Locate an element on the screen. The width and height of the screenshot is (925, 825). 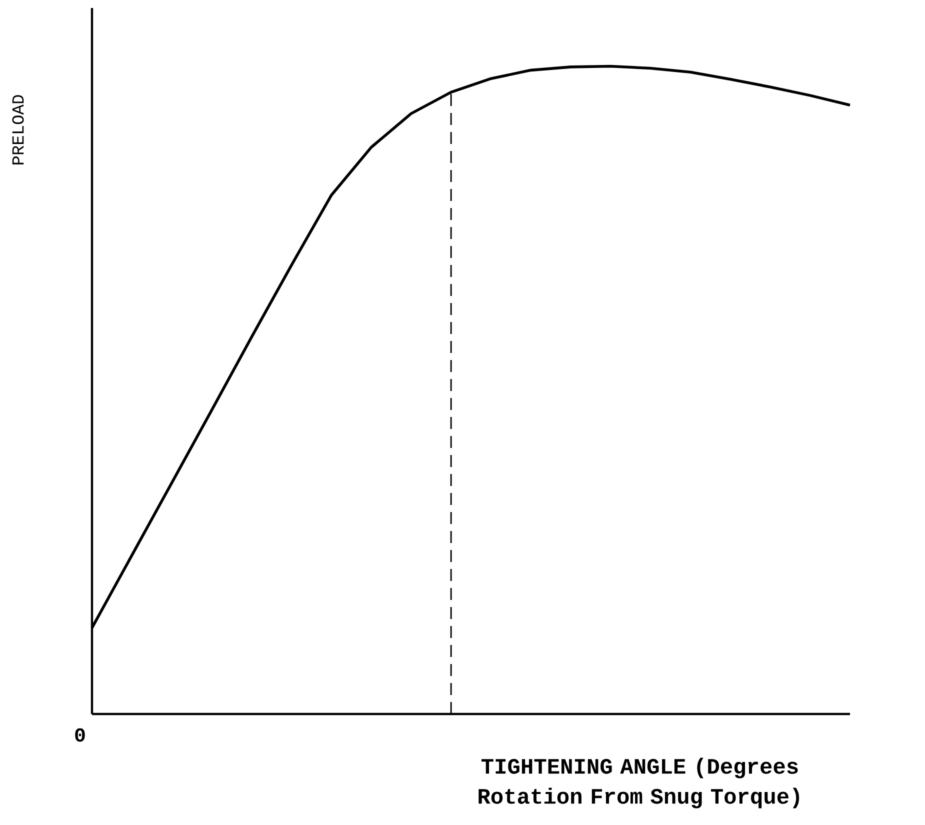
y-axis-title: PRELOAD is located at coordinates (18, 129).